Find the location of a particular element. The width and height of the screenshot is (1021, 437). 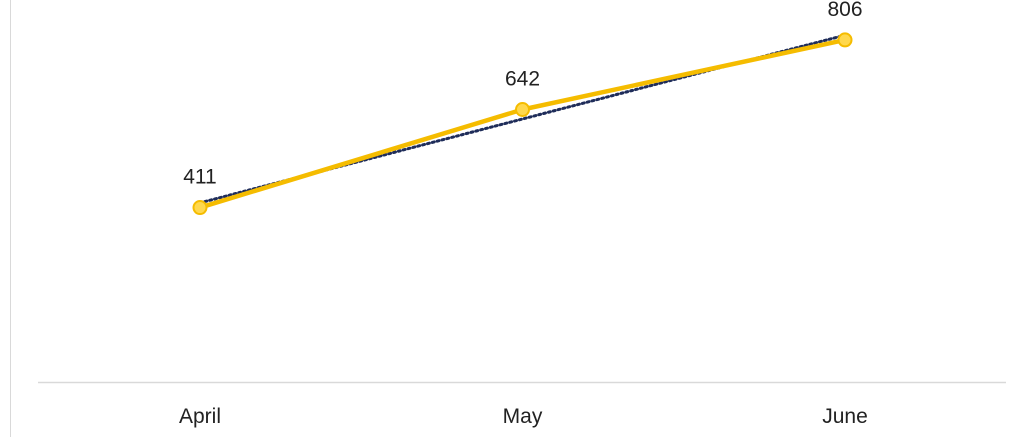

data-label-june: 806 is located at coordinates (844, 10).